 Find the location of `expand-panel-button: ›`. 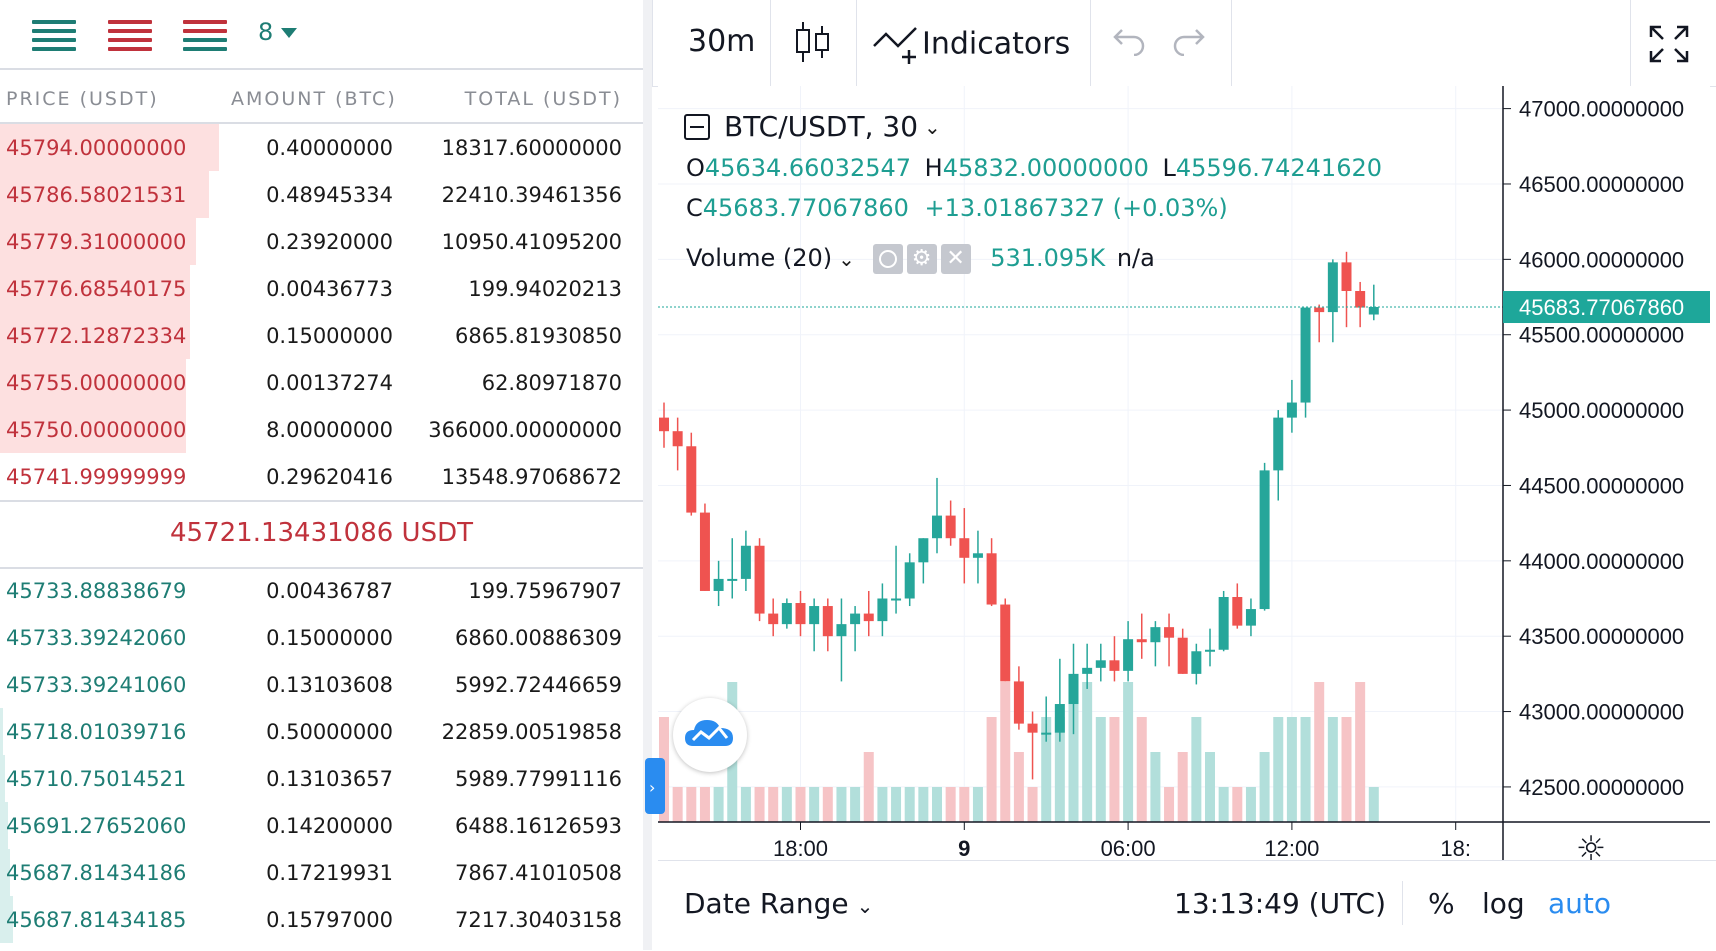

expand-panel-button: › is located at coordinates (655, 786).